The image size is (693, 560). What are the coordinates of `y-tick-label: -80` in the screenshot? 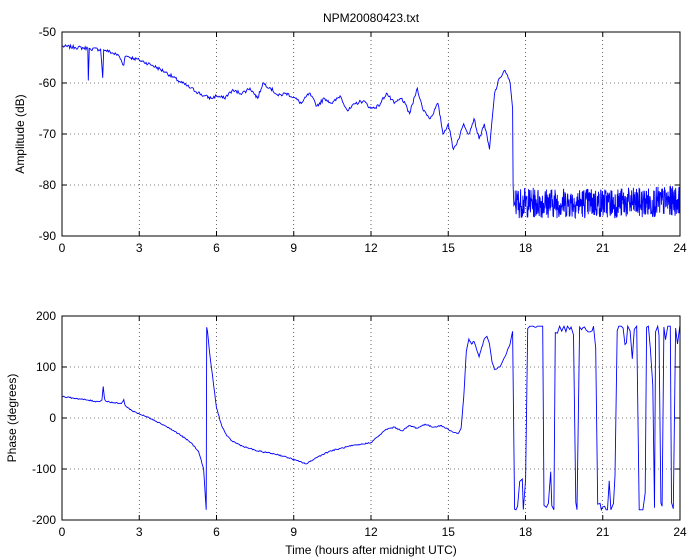 It's located at (48, 185).